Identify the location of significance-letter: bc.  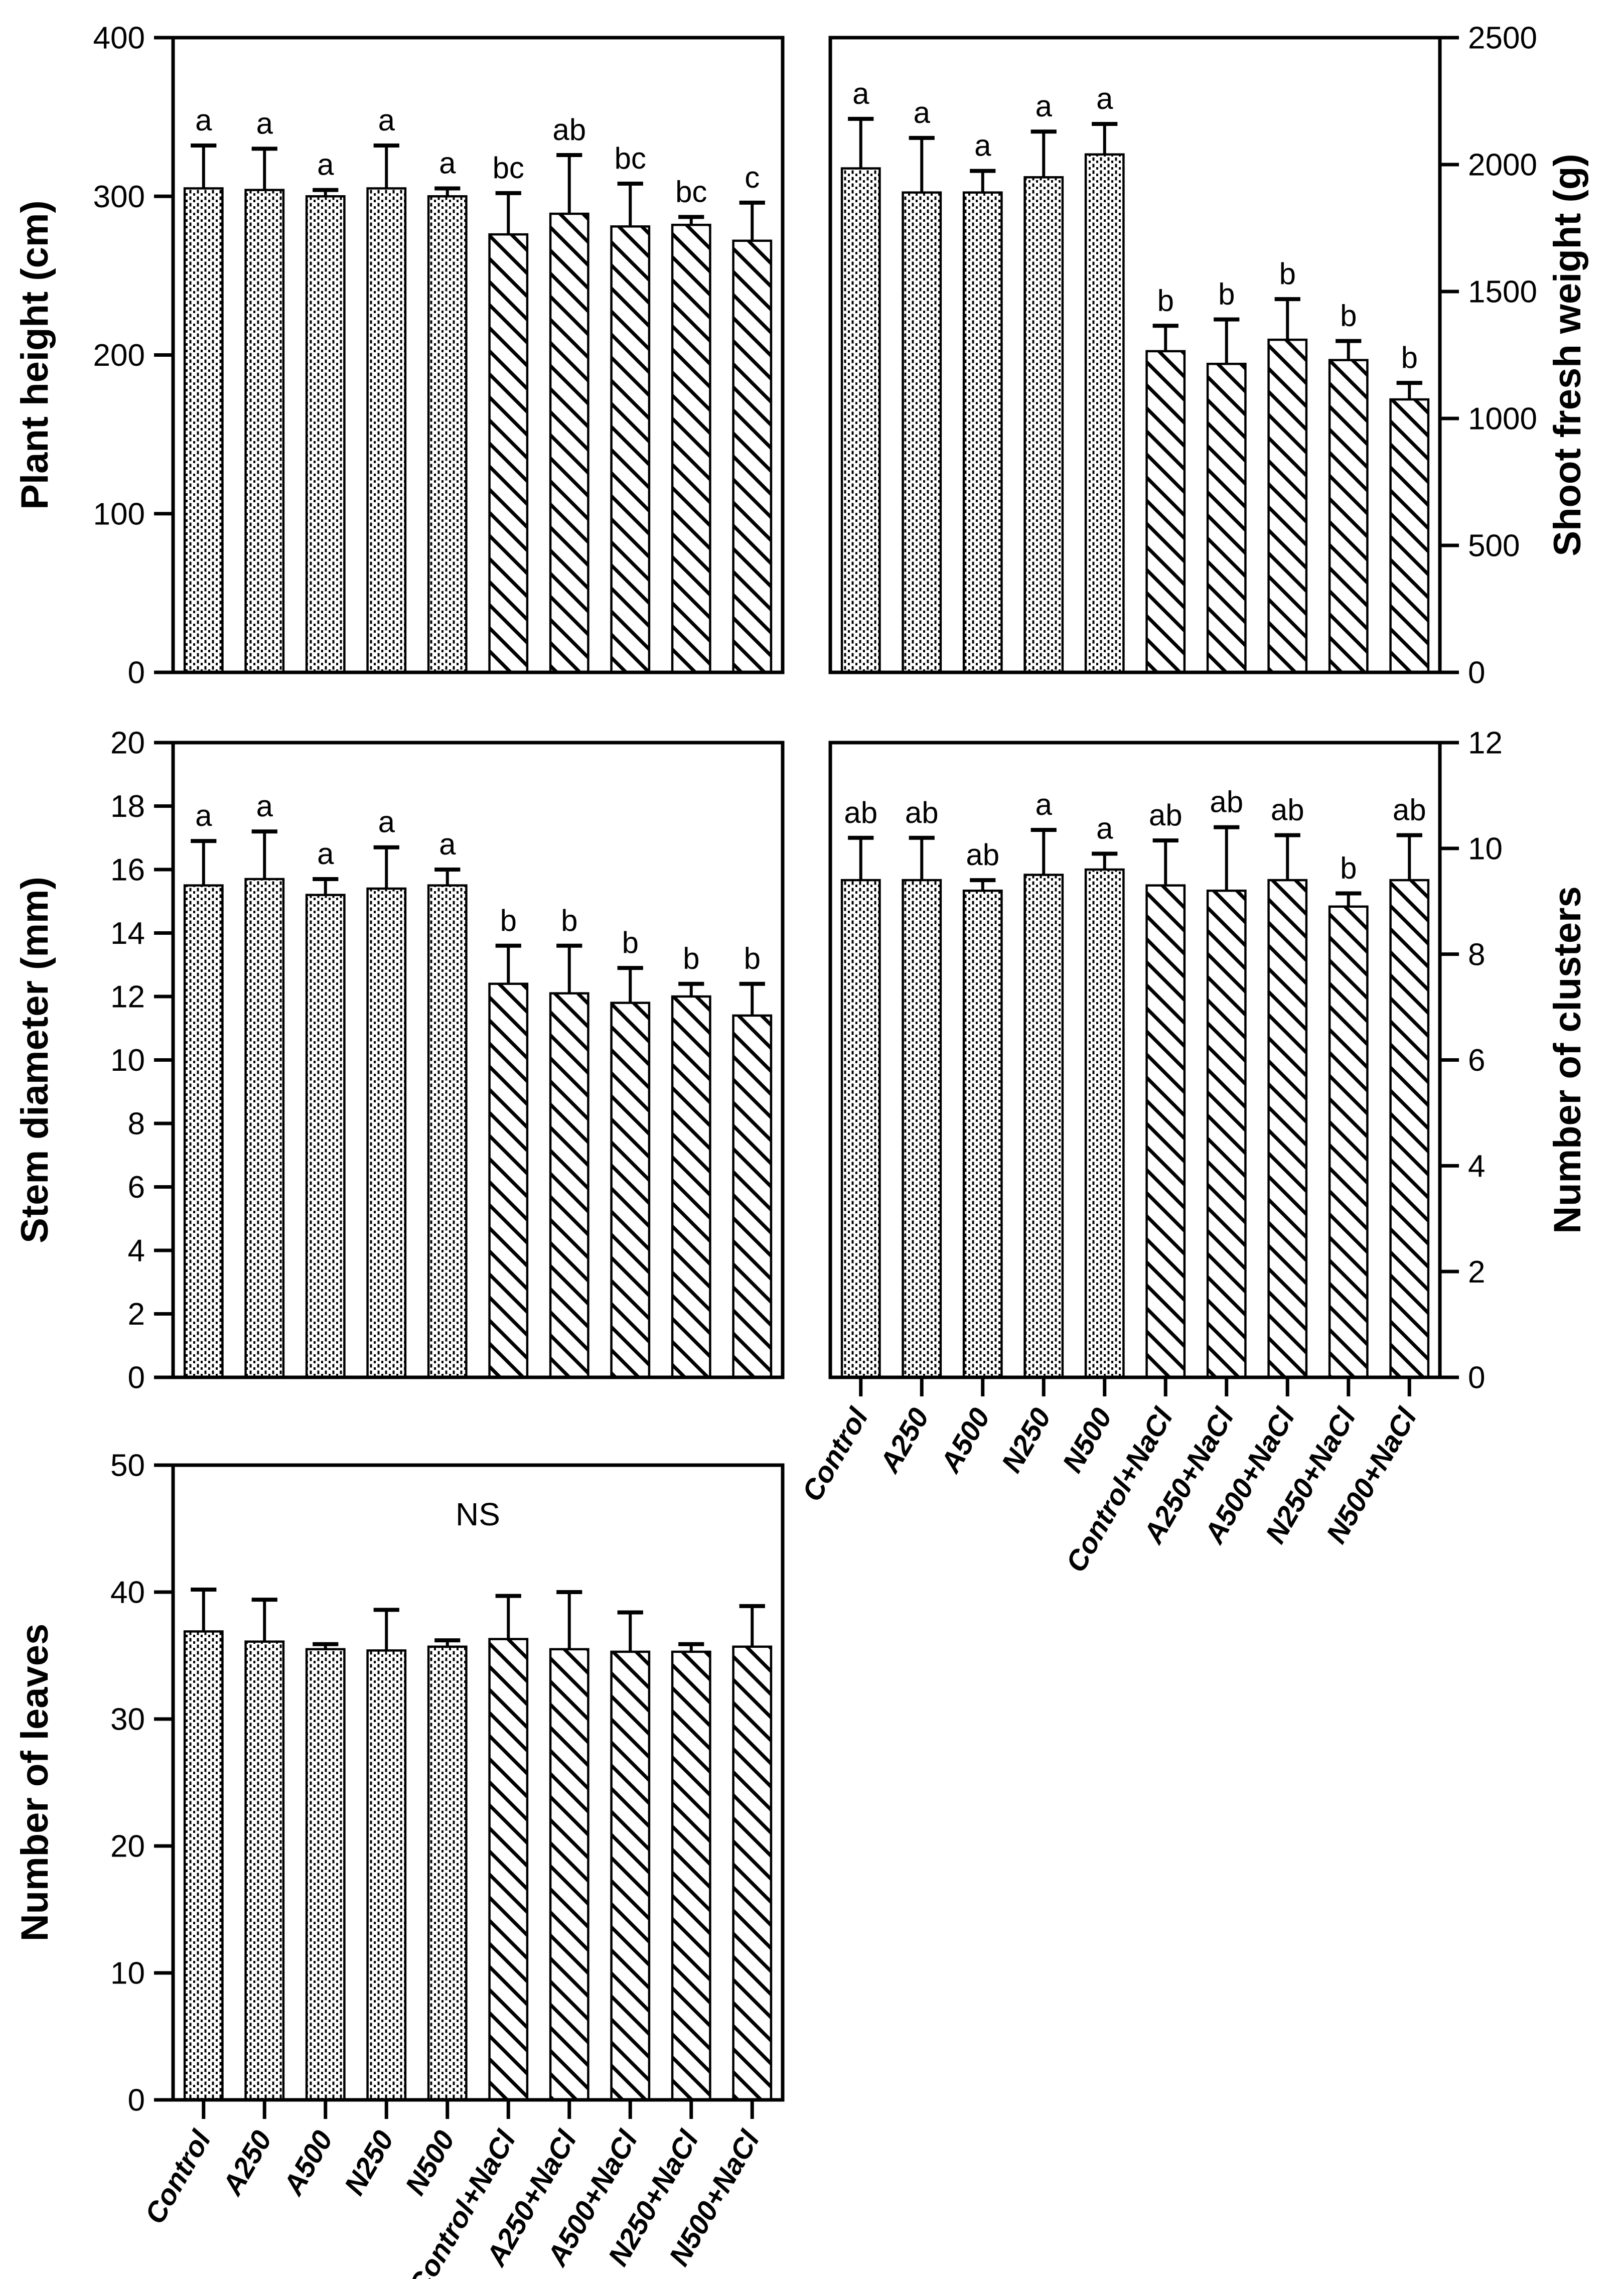
(630, 158).